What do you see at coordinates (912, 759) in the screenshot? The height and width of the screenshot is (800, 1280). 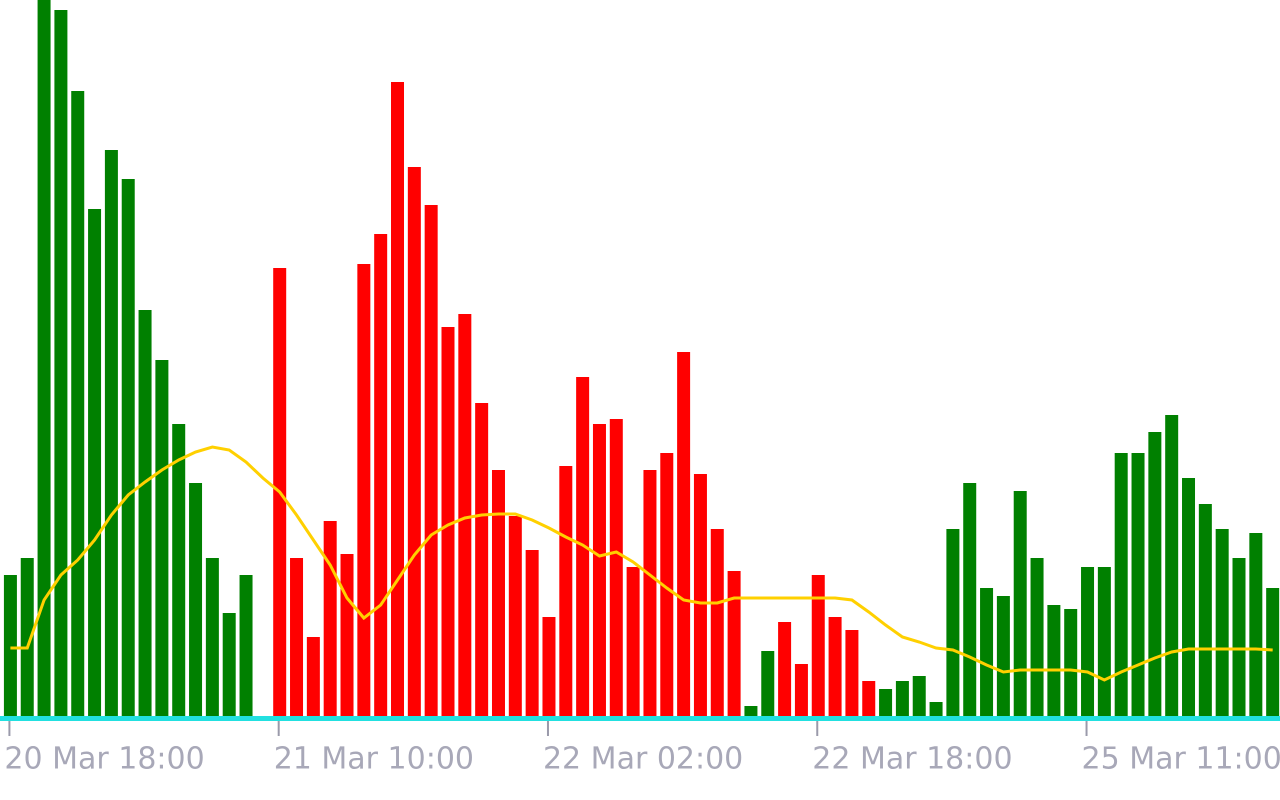 I see `x-tick-label: 22 Mar 18:00` at bounding box center [912, 759].